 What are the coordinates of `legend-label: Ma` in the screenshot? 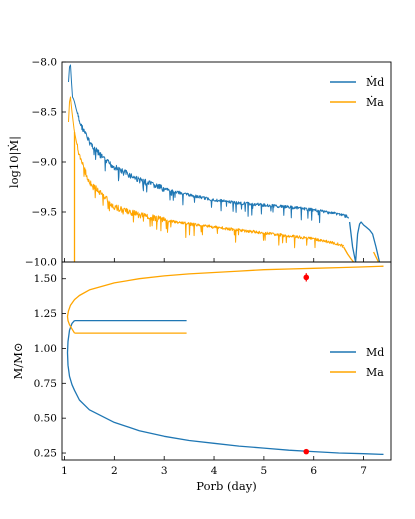 It's located at (375, 372).